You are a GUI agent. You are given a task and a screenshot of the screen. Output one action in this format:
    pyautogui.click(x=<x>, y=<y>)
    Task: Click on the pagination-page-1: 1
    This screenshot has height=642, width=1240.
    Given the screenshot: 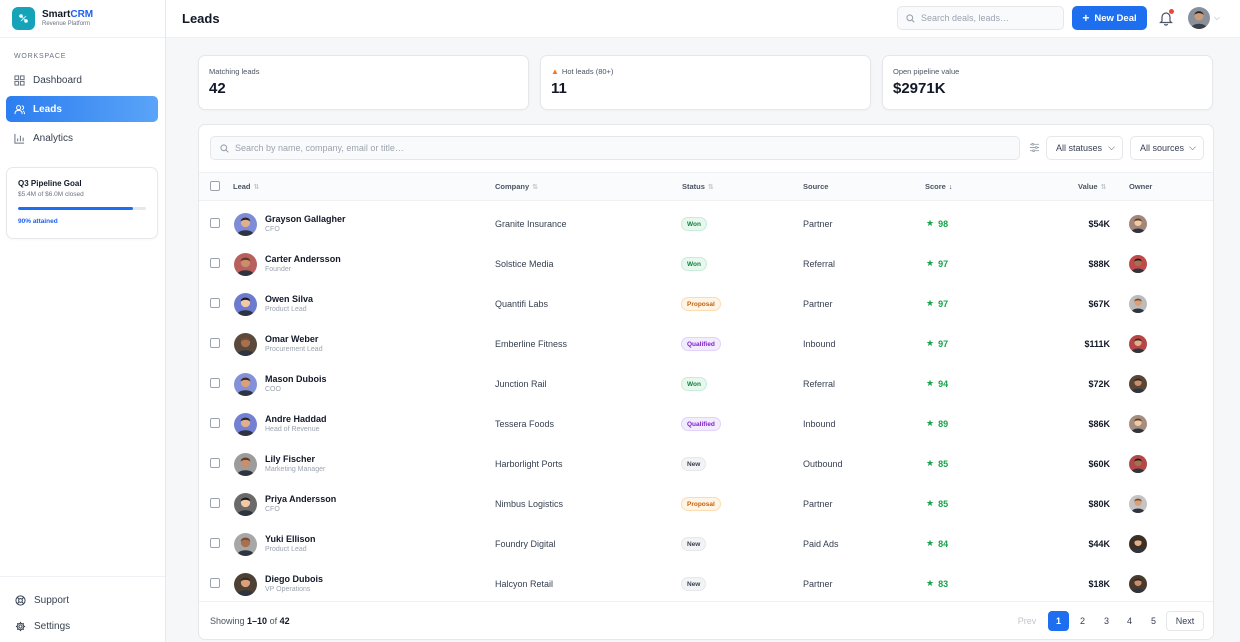 What is the action you would take?
    pyautogui.click(x=1058, y=621)
    